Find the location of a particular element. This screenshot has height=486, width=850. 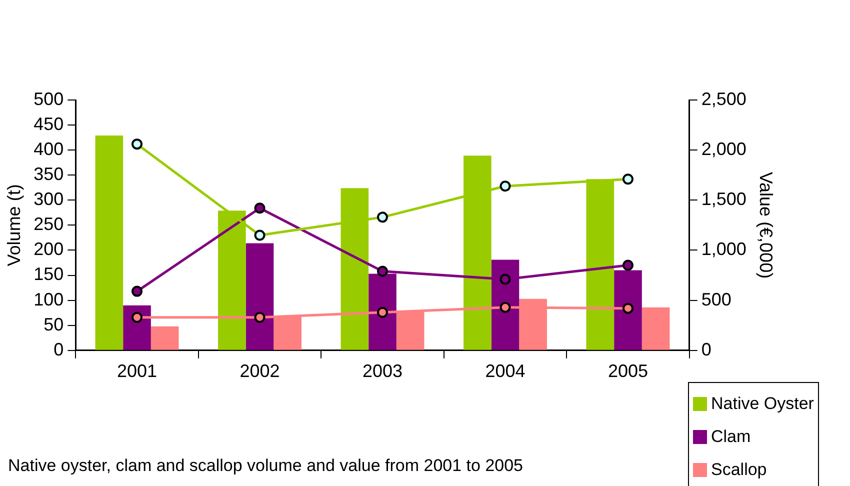

y2-tick-label: 500 is located at coordinates (716, 299).